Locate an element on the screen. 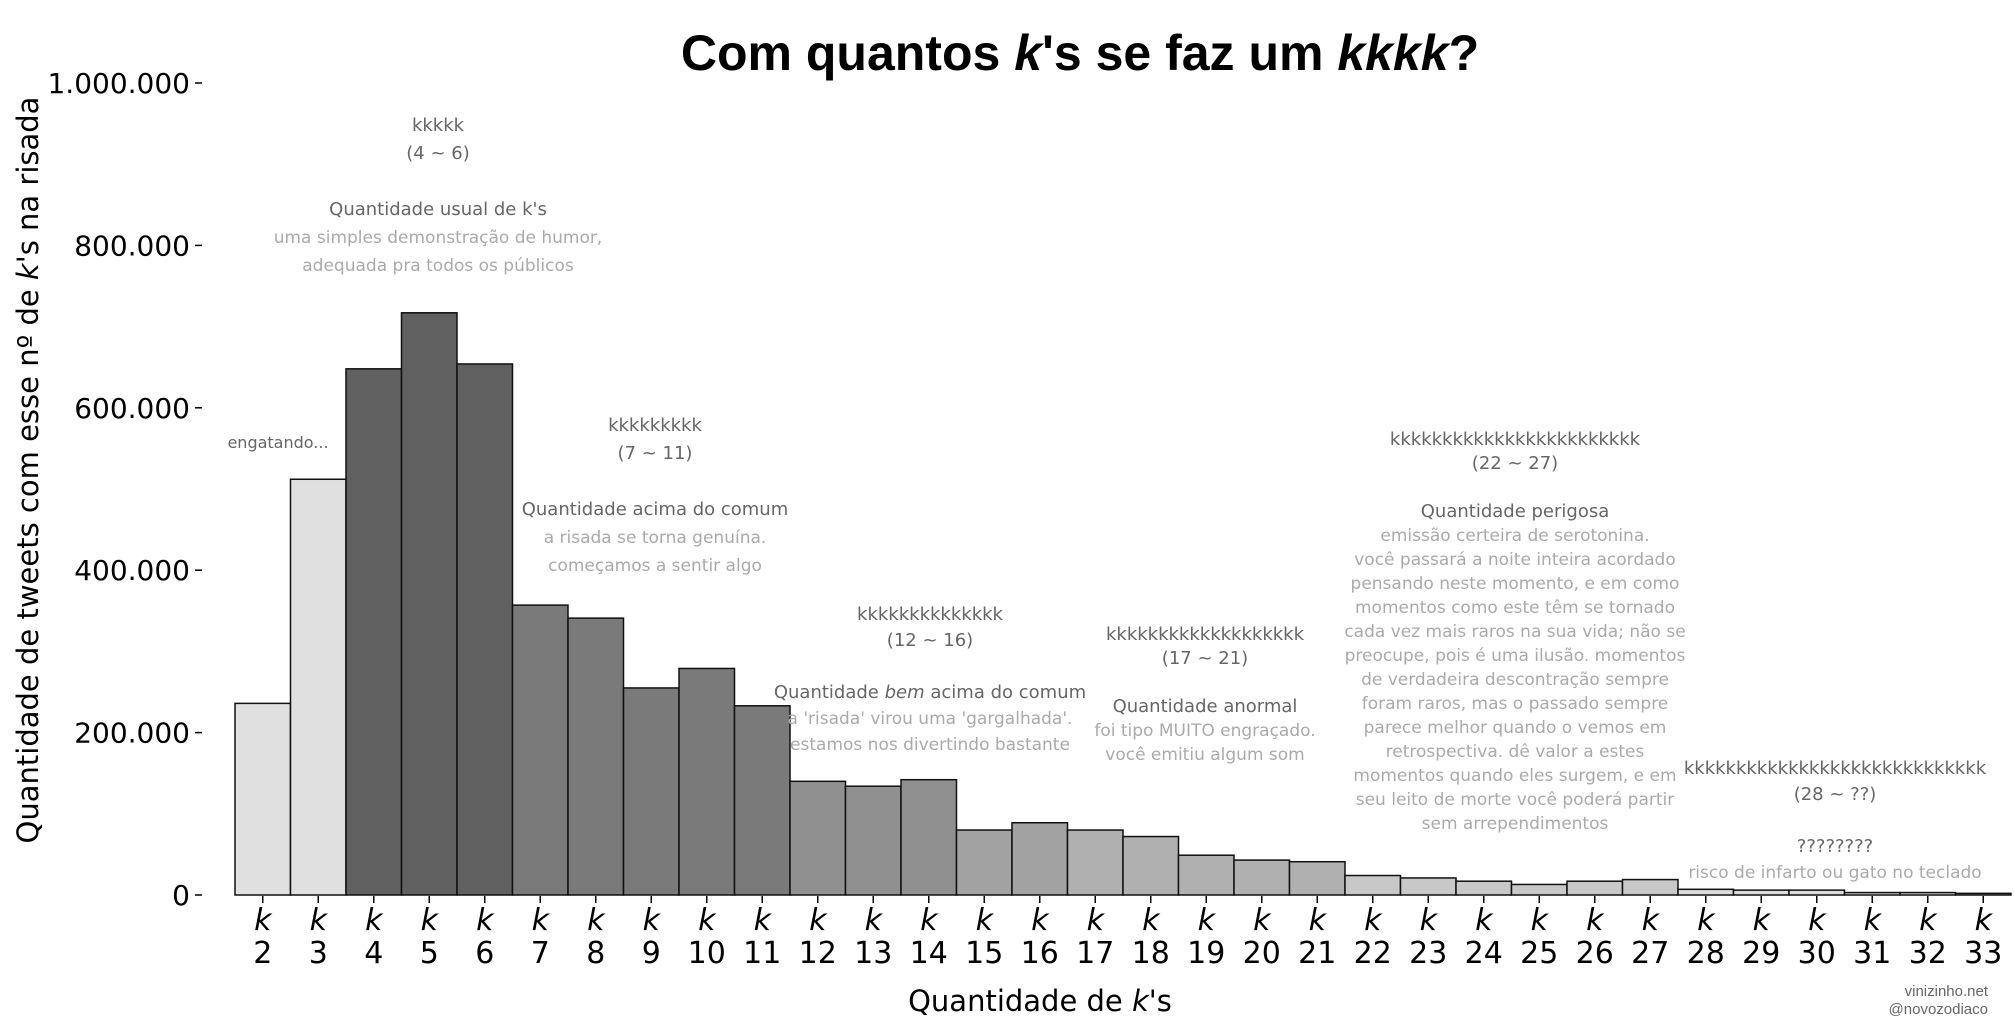 This screenshot has height=1024, width=2015. x-tick-label: 15 is located at coordinates (984, 953).